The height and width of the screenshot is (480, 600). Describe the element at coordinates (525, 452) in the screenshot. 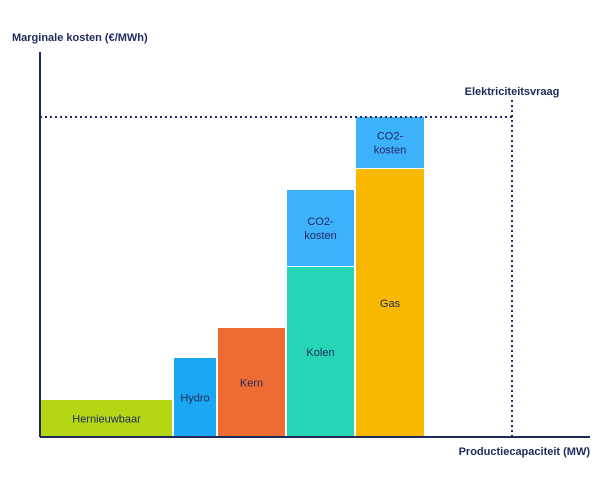

I see `x-axis-title: Productiecapaciteit (MW)` at that location.